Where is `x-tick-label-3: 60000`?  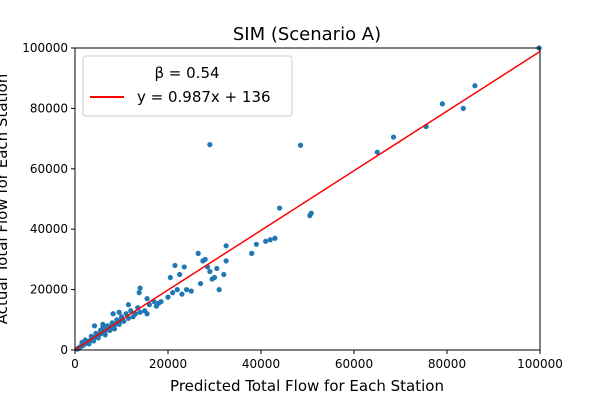
x-tick-label-3: 60000 is located at coordinates (354, 364).